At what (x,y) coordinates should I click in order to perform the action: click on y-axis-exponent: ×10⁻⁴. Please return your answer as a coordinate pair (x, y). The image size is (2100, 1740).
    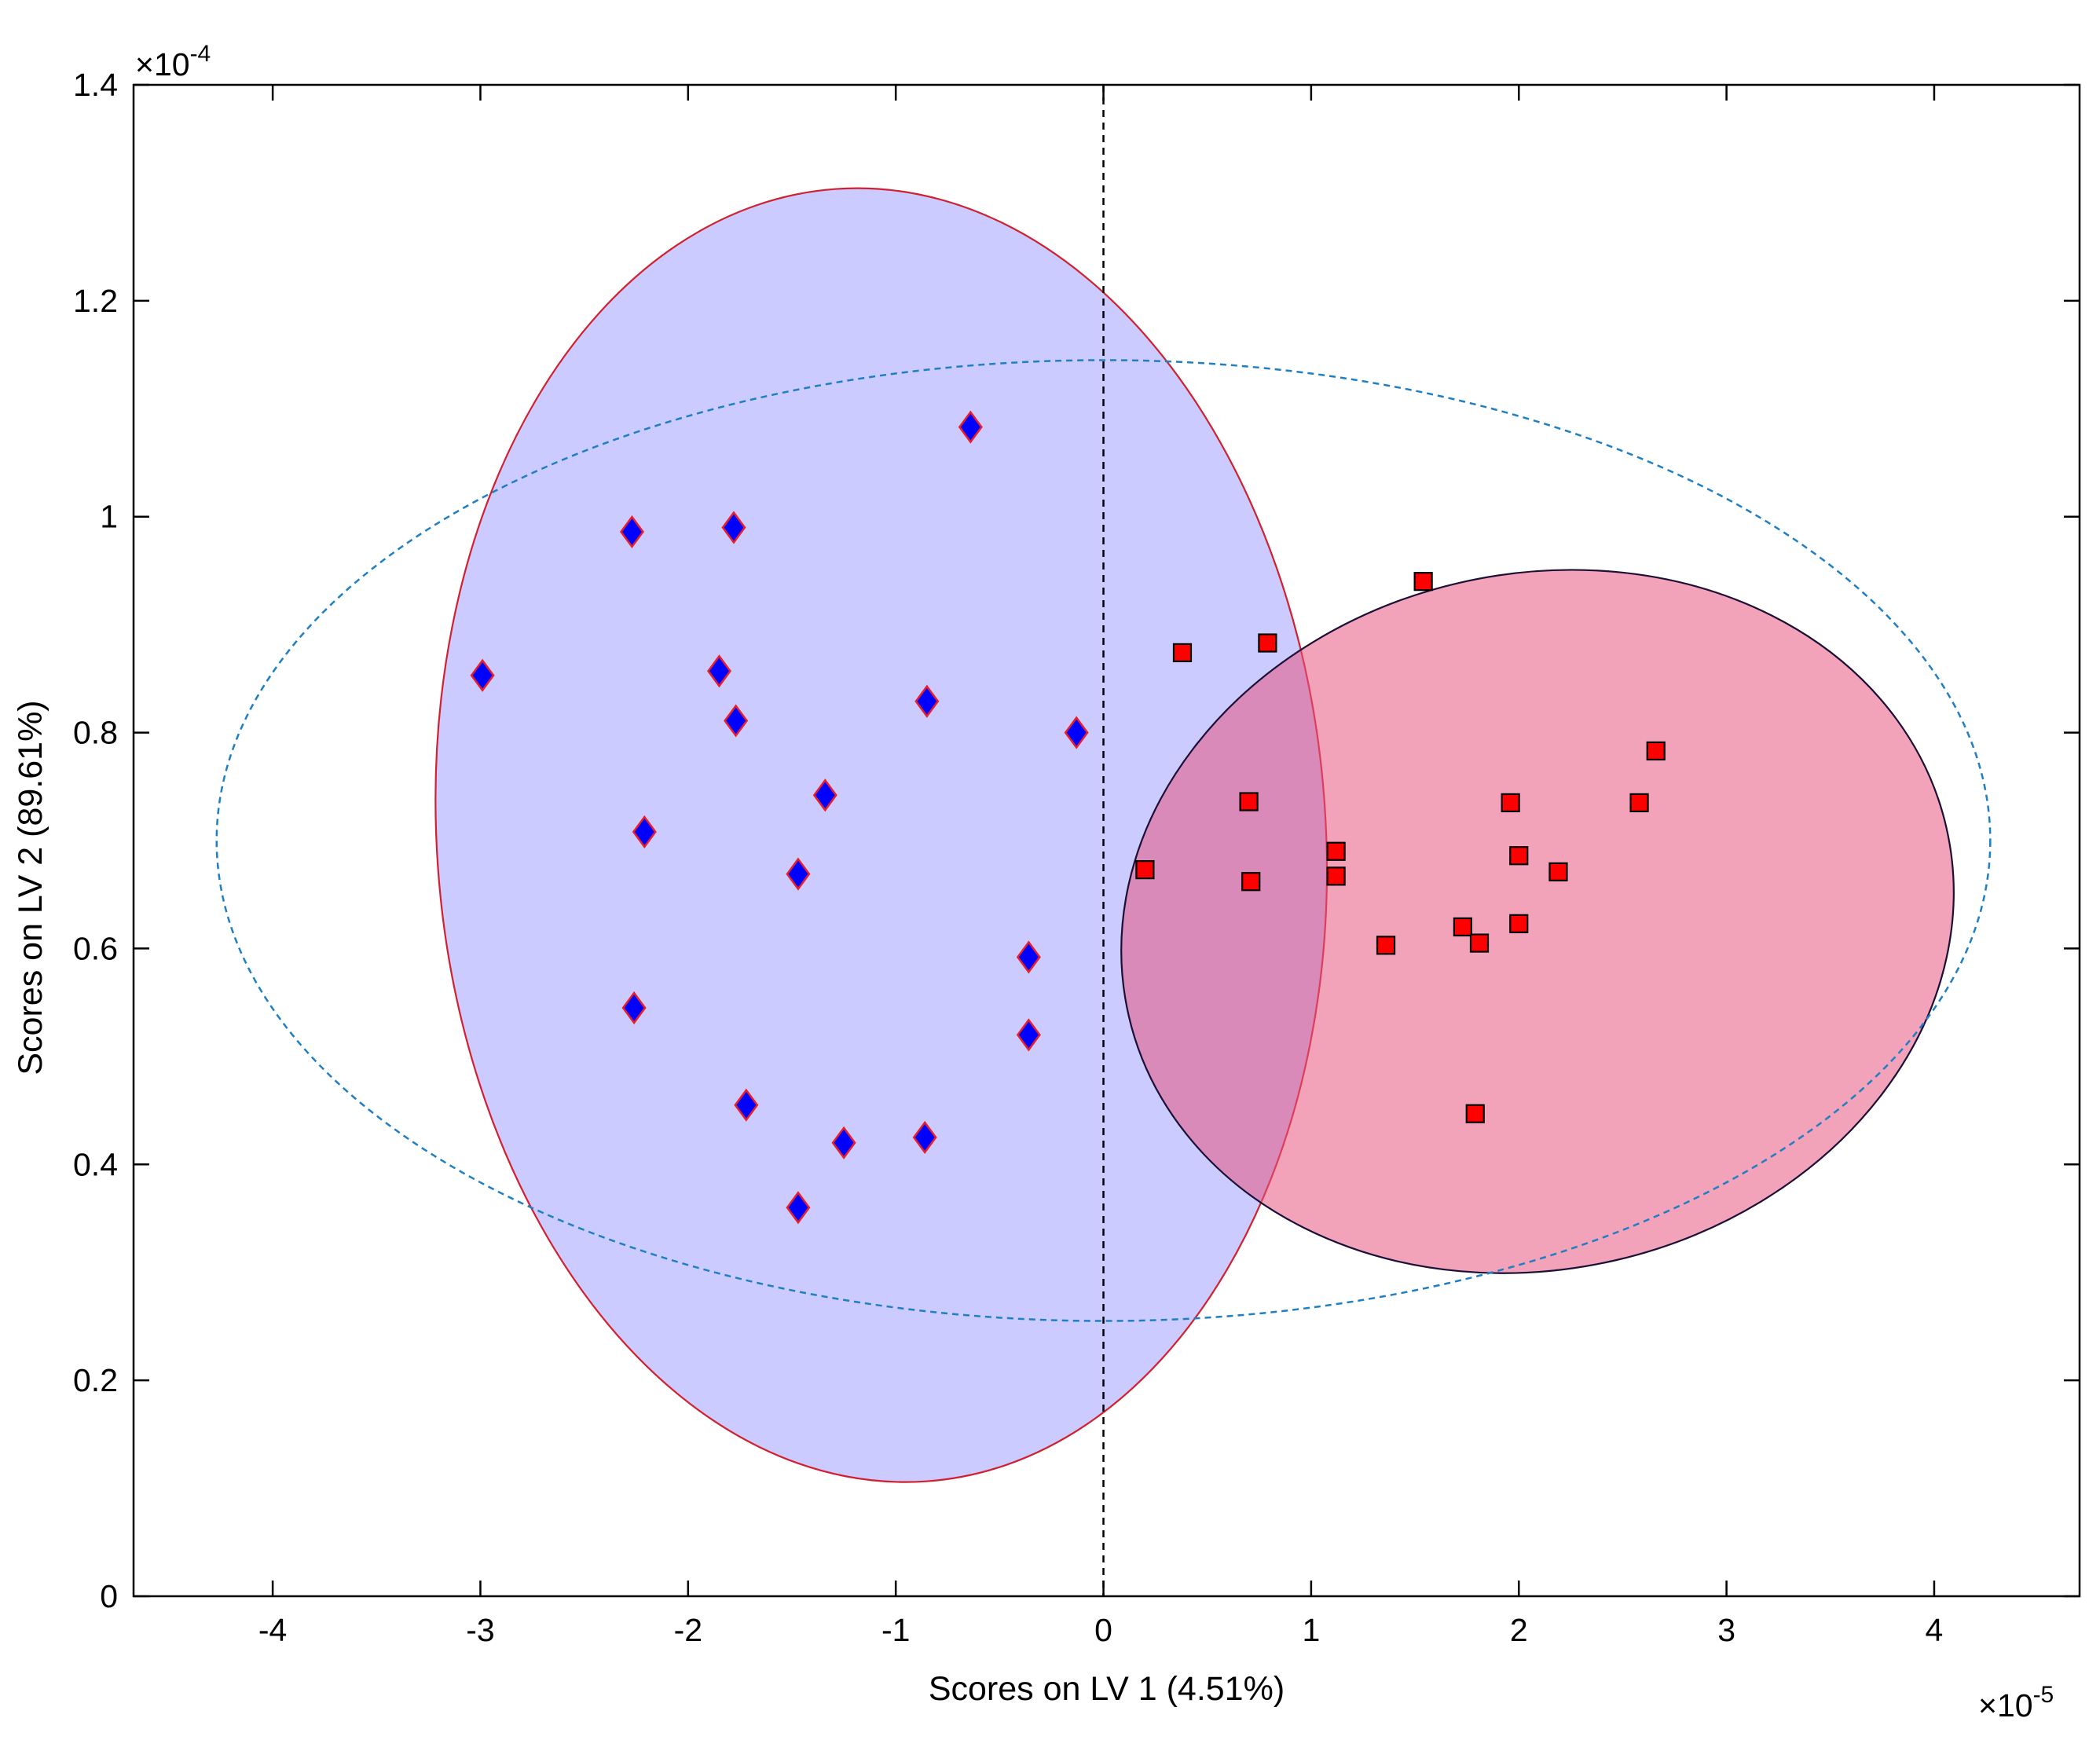
    Looking at the image, I should click on (173, 61).